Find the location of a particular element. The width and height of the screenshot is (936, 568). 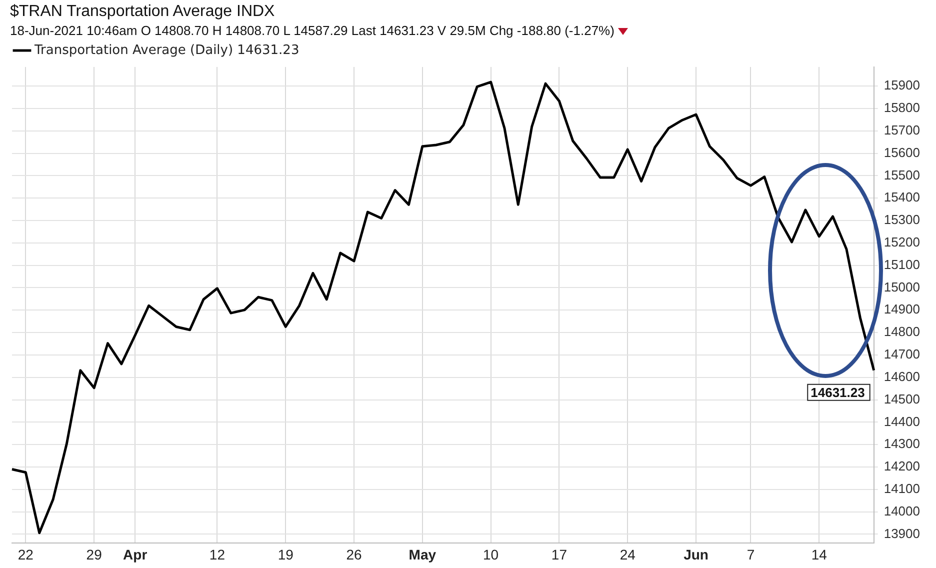

x-tick-label: 7 is located at coordinates (750, 554).